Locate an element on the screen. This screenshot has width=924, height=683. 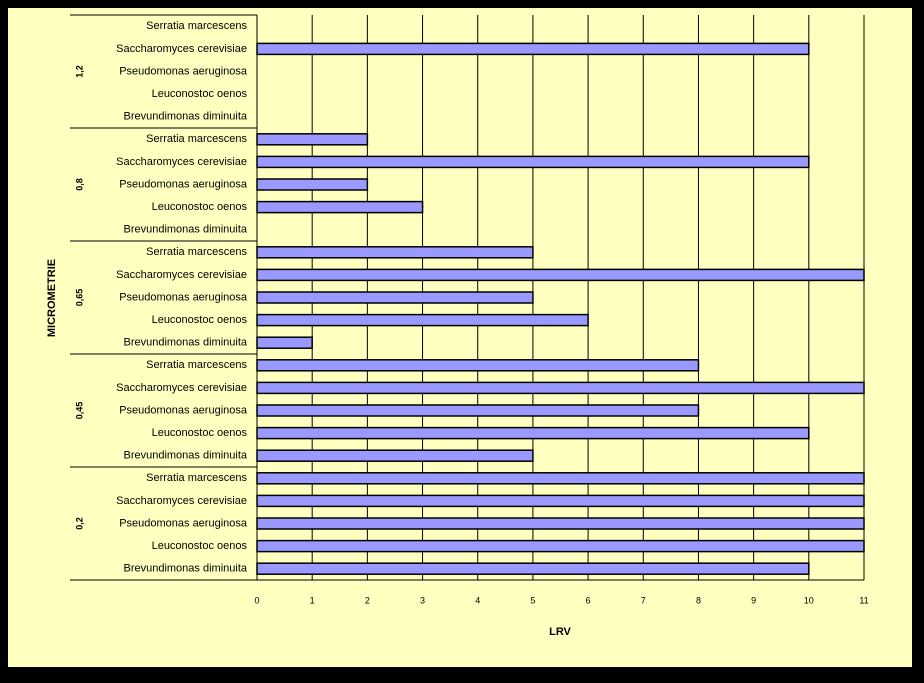
group-label: 0,2 is located at coordinates (79, 523).